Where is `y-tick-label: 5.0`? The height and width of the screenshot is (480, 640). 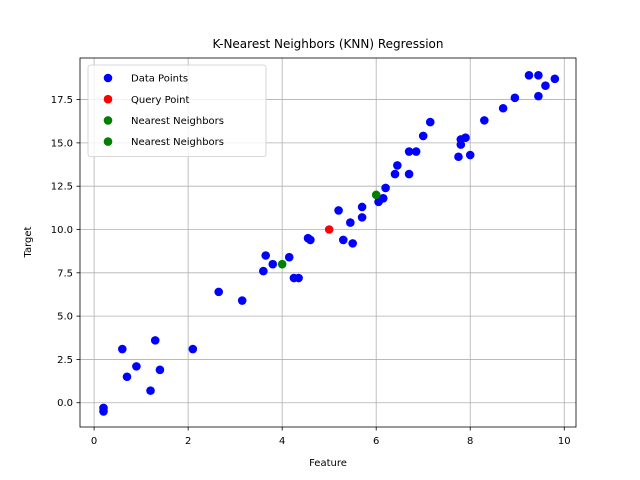 y-tick-label: 5.0 is located at coordinates (65, 317).